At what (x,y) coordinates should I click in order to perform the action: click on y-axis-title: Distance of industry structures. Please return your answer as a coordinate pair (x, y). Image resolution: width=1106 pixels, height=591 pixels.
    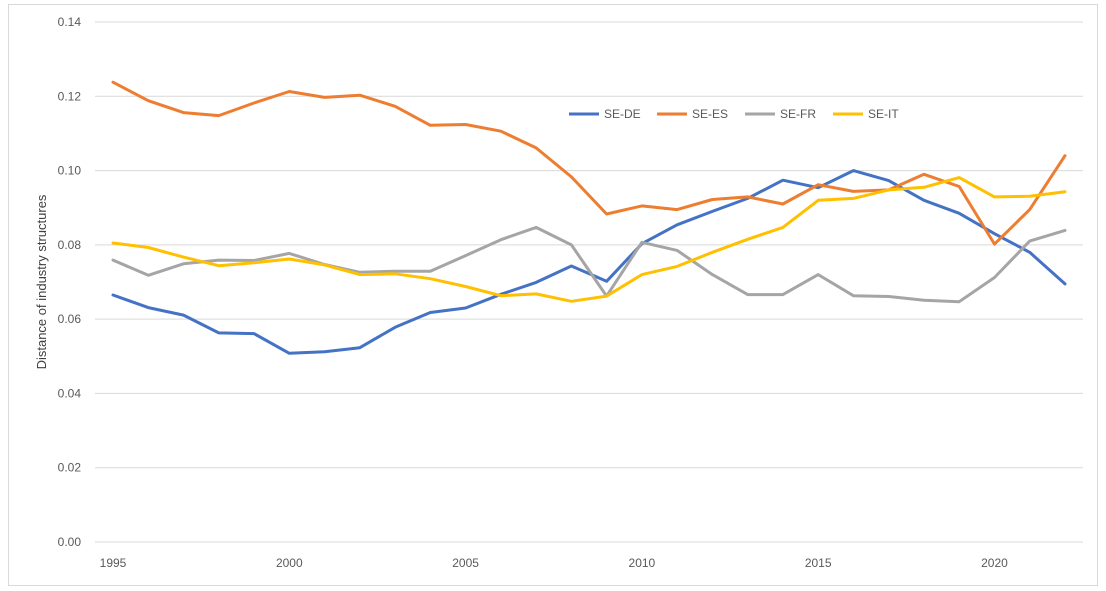
    Looking at the image, I should click on (41, 281).